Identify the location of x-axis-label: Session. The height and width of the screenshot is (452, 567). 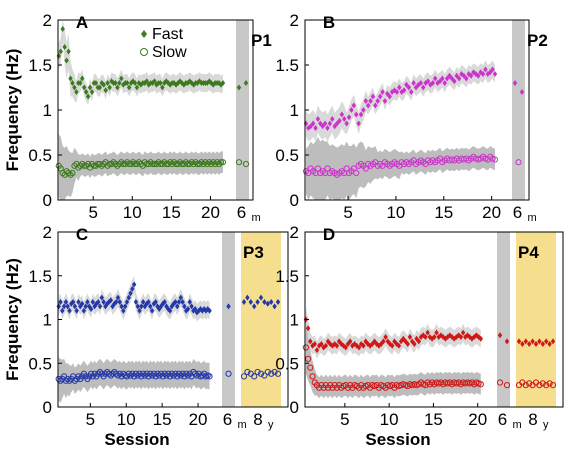
(397, 439).